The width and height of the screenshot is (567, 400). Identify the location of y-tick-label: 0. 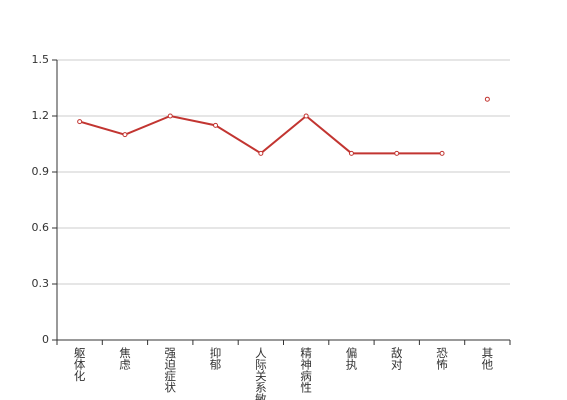
(45, 339).